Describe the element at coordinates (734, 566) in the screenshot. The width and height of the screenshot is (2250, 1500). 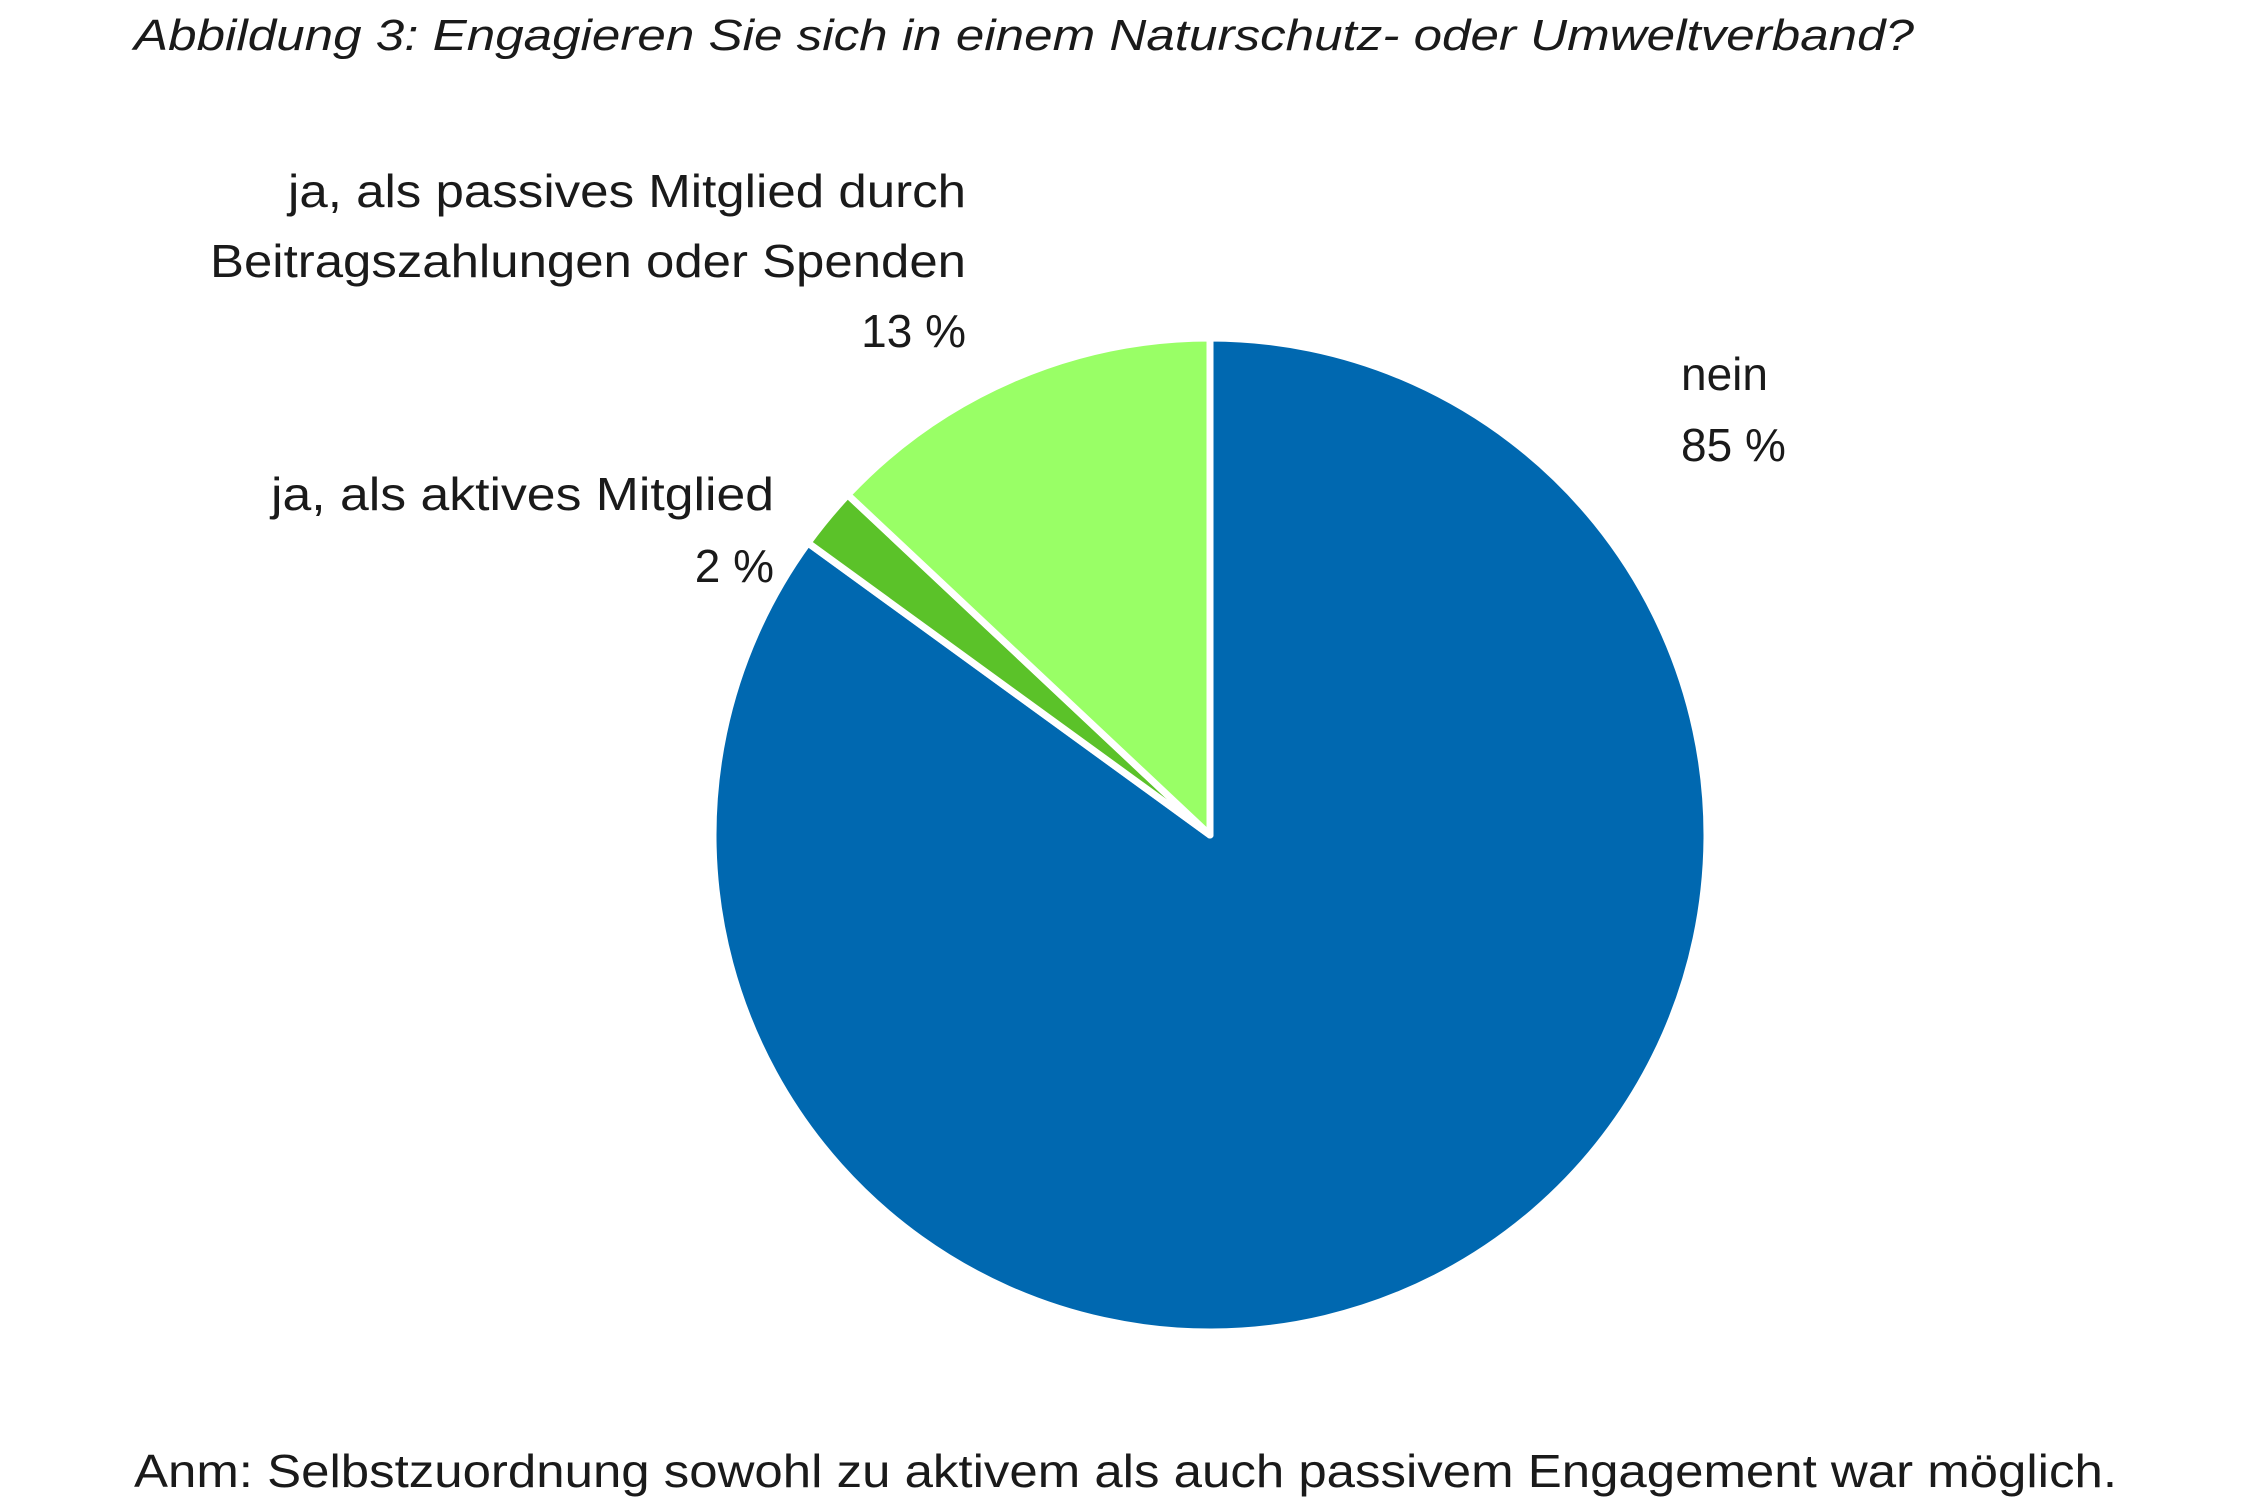
I see `value-label-aktiv: 2 %` at that location.